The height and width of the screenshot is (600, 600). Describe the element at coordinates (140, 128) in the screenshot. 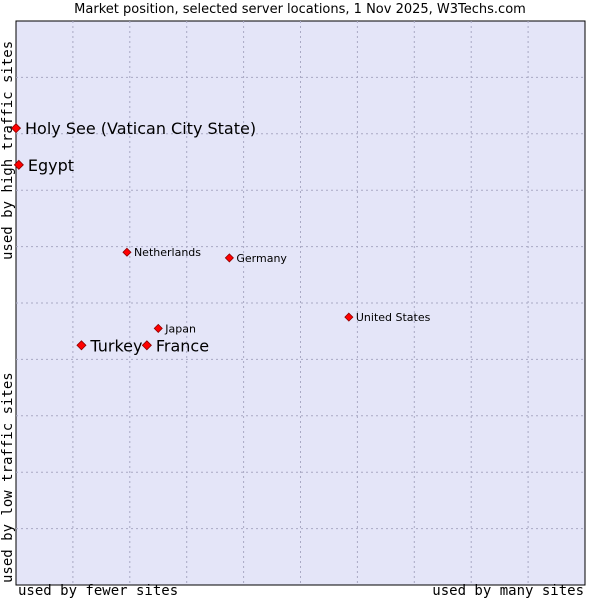

I see `point-label: Holy See (Vatican City State)` at that location.